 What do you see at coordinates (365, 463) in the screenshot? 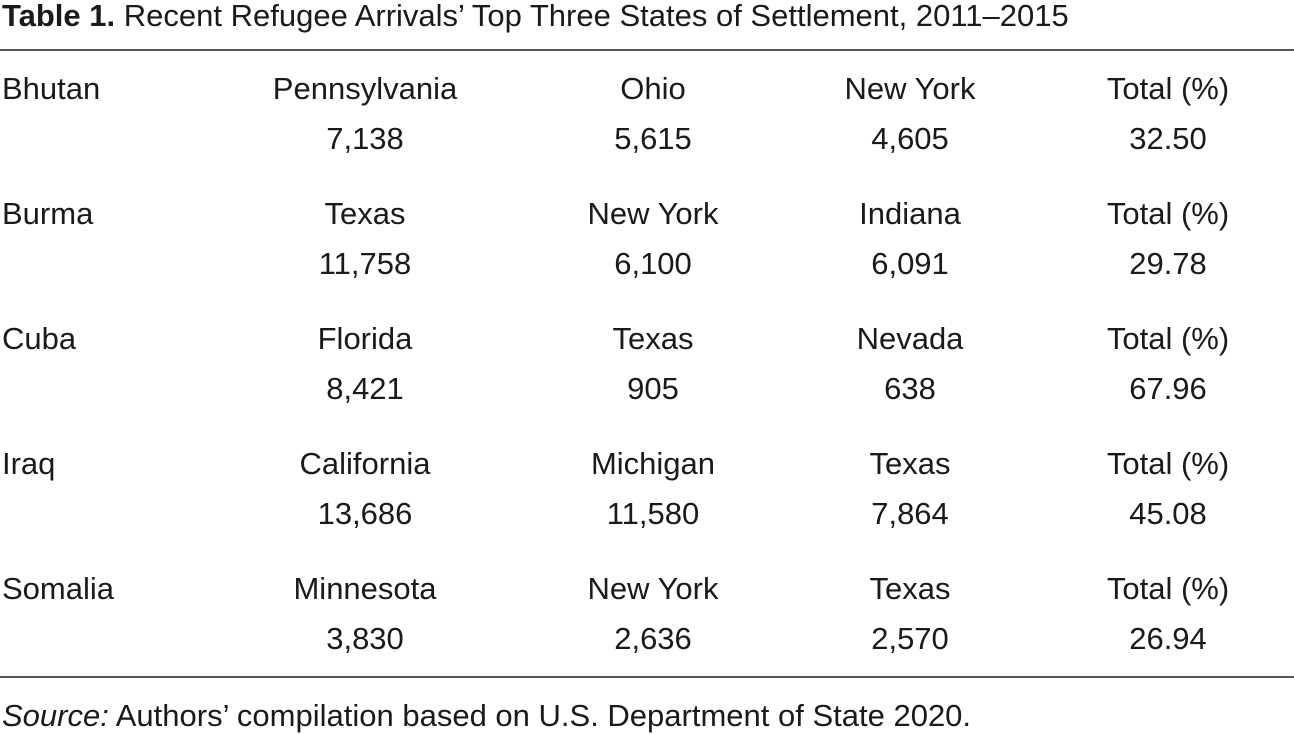
I see `state-name: California` at bounding box center [365, 463].